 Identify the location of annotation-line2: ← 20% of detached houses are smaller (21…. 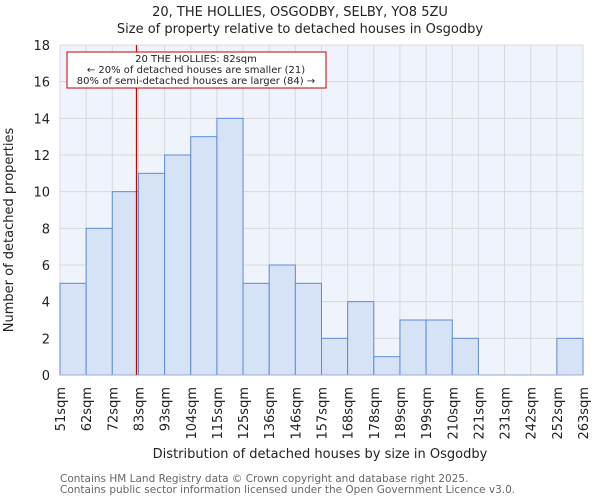
(196, 70).